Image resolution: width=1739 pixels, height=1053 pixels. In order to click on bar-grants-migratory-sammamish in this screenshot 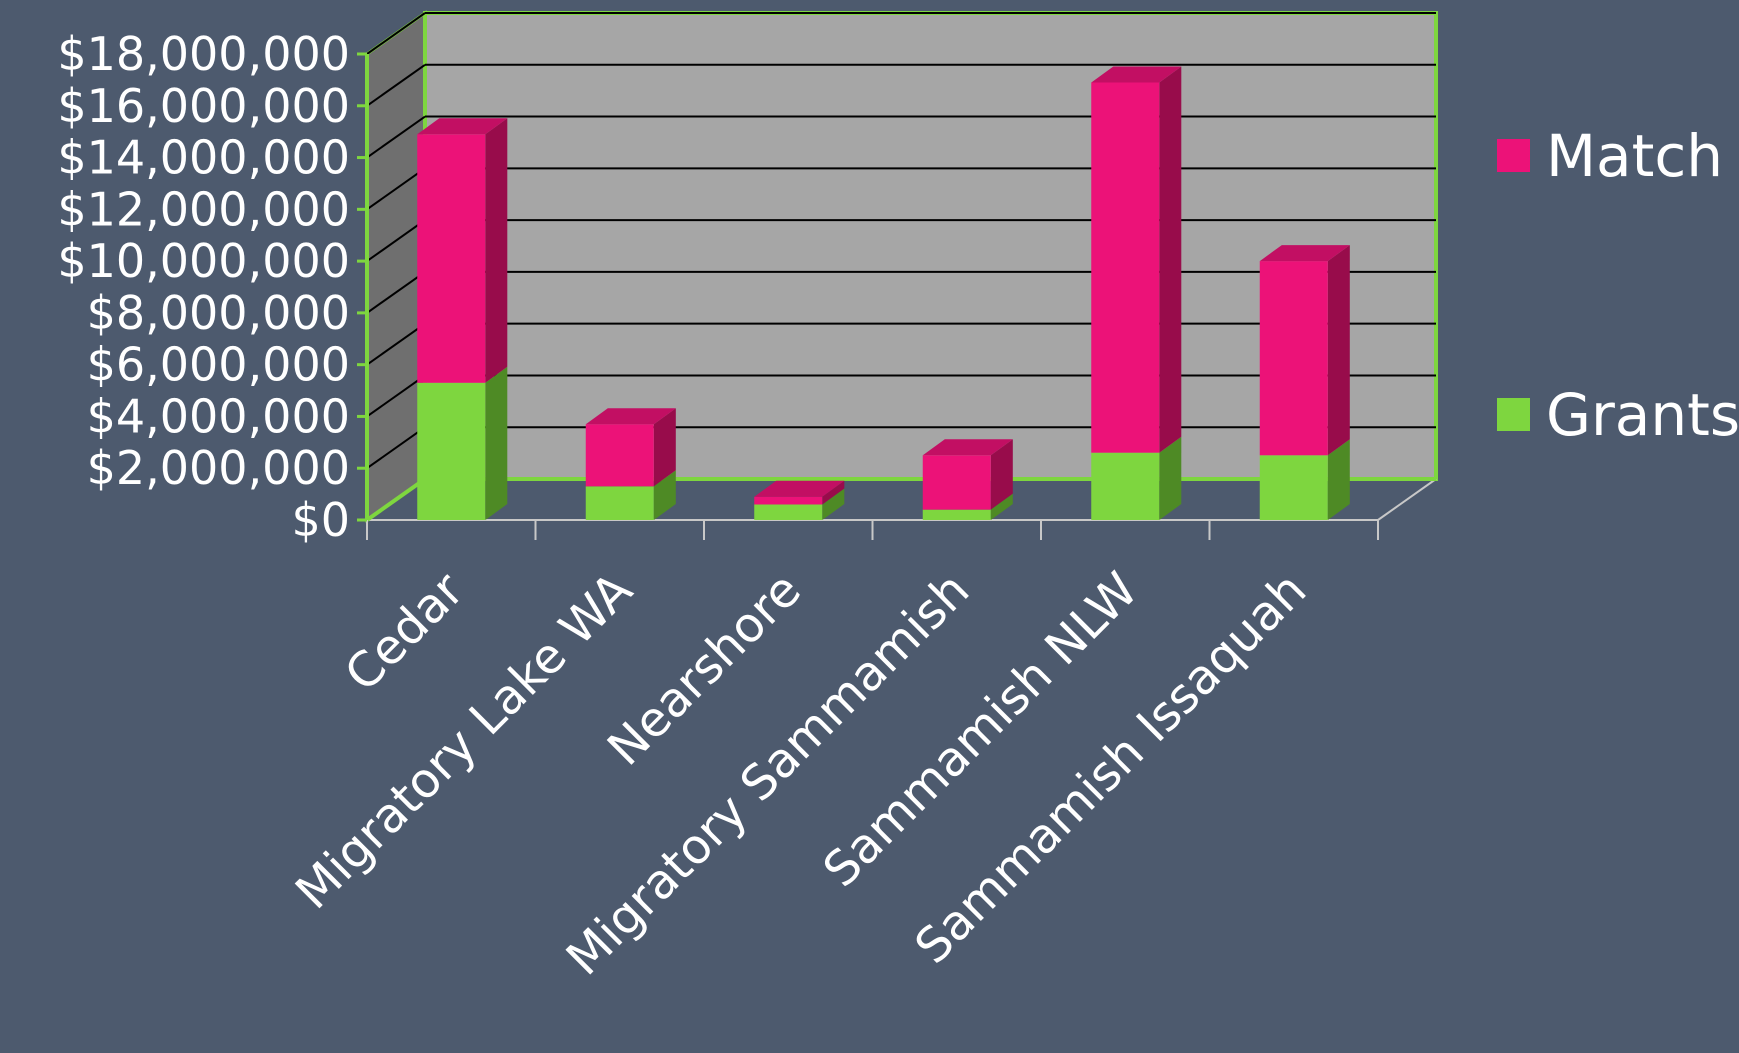, I will do `click(956, 514)`.